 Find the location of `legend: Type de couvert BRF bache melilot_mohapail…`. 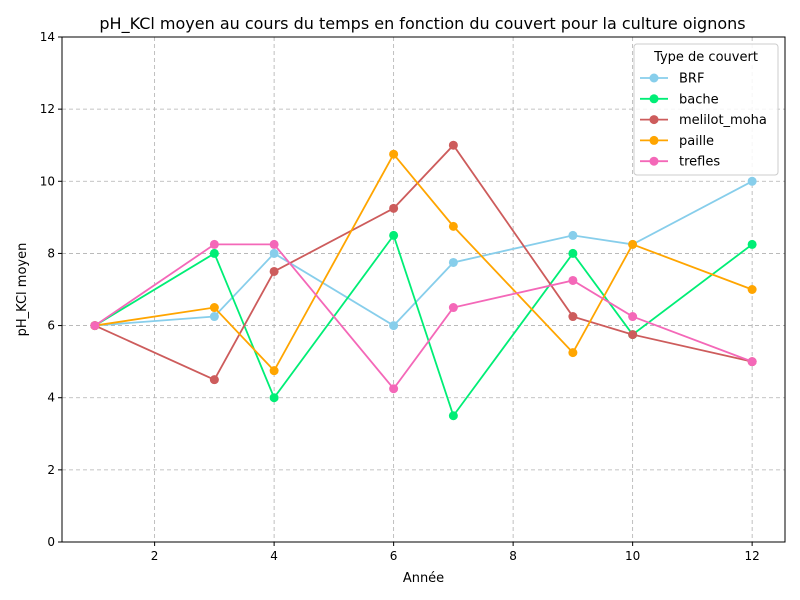

legend: Type de couvert BRF bache melilot_mohapail… is located at coordinates (706, 109).